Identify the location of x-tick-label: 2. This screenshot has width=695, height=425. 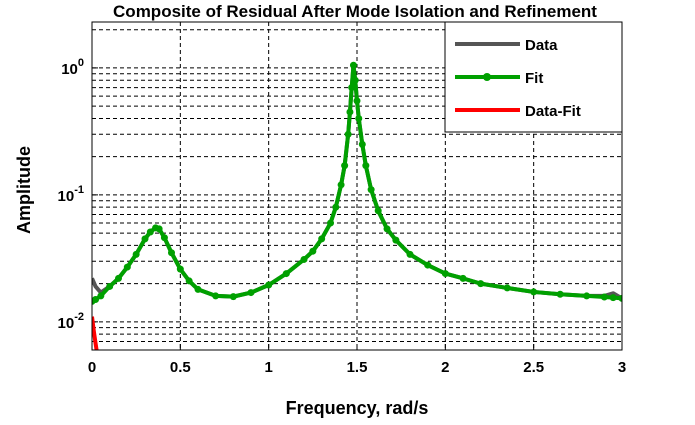
(445, 367).